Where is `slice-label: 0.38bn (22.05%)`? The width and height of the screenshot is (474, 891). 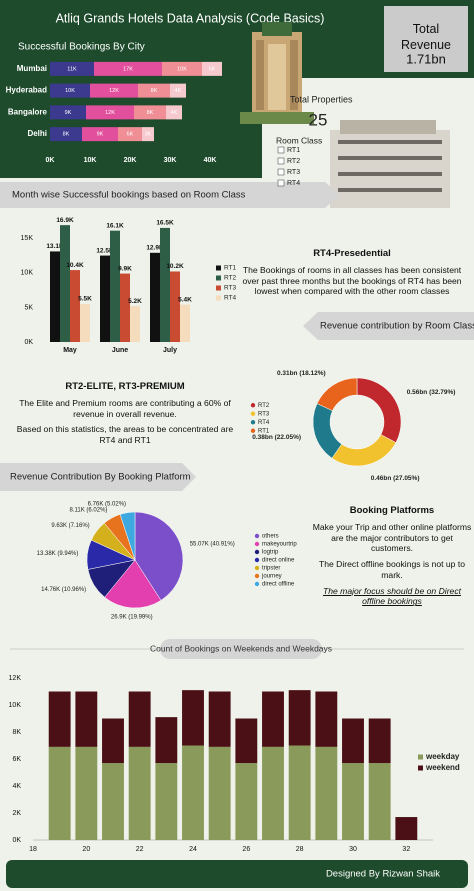 slice-label: 0.38bn (22.05%) is located at coordinates (276, 437).